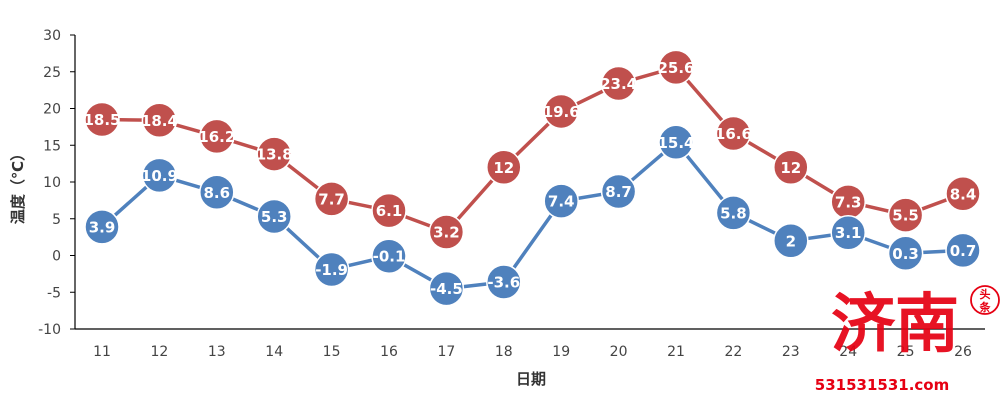 The width and height of the screenshot is (1007, 402). Describe the element at coordinates (446, 352) in the screenshot. I see `x-tick-label: 17` at that location.